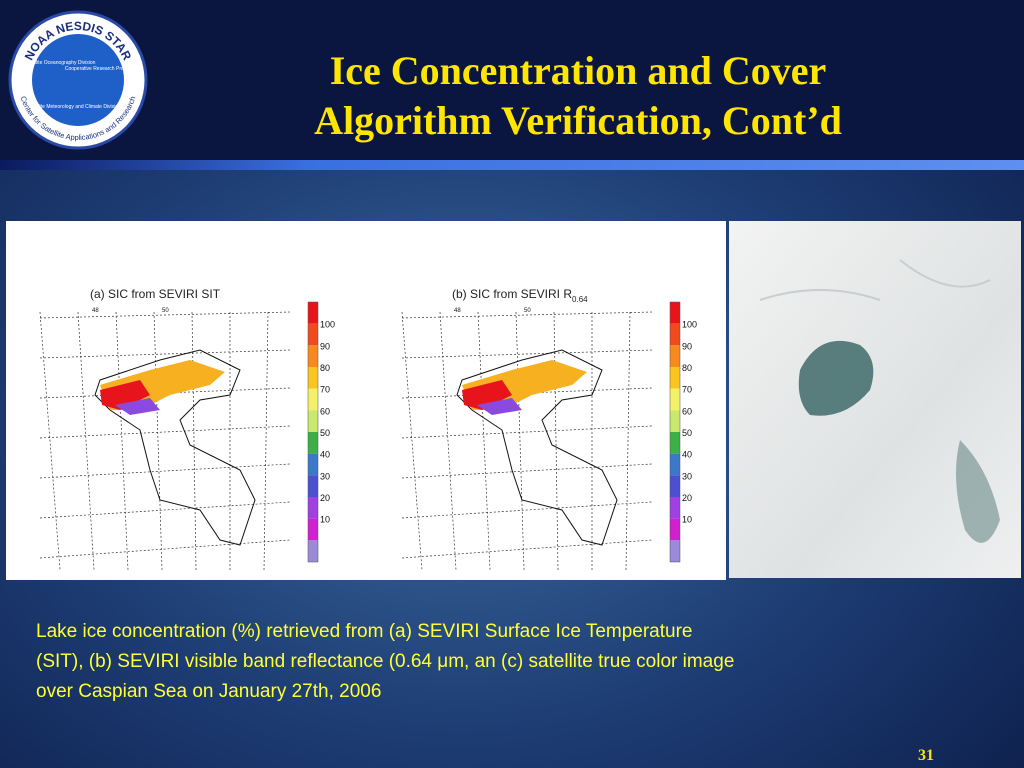 Image resolution: width=1024 pixels, height=768 pixels. I want to click on panel-subscript: 0.64, so click(580, 299).